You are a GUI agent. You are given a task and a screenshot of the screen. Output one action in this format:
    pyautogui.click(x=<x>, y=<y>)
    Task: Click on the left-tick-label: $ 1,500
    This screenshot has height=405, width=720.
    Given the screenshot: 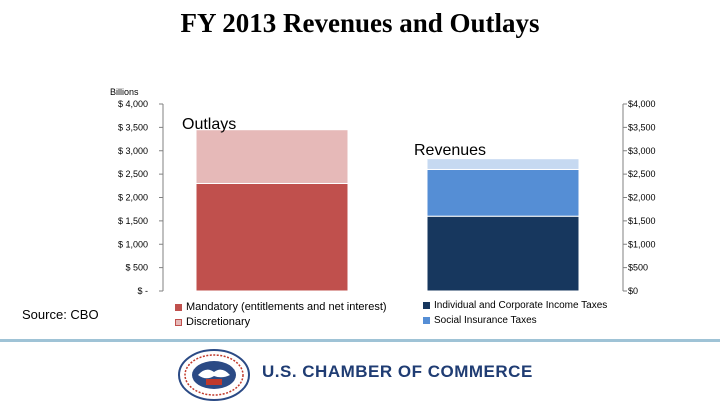 What is the action you would take?
    pyautogui.click(x=133, y=221)
    